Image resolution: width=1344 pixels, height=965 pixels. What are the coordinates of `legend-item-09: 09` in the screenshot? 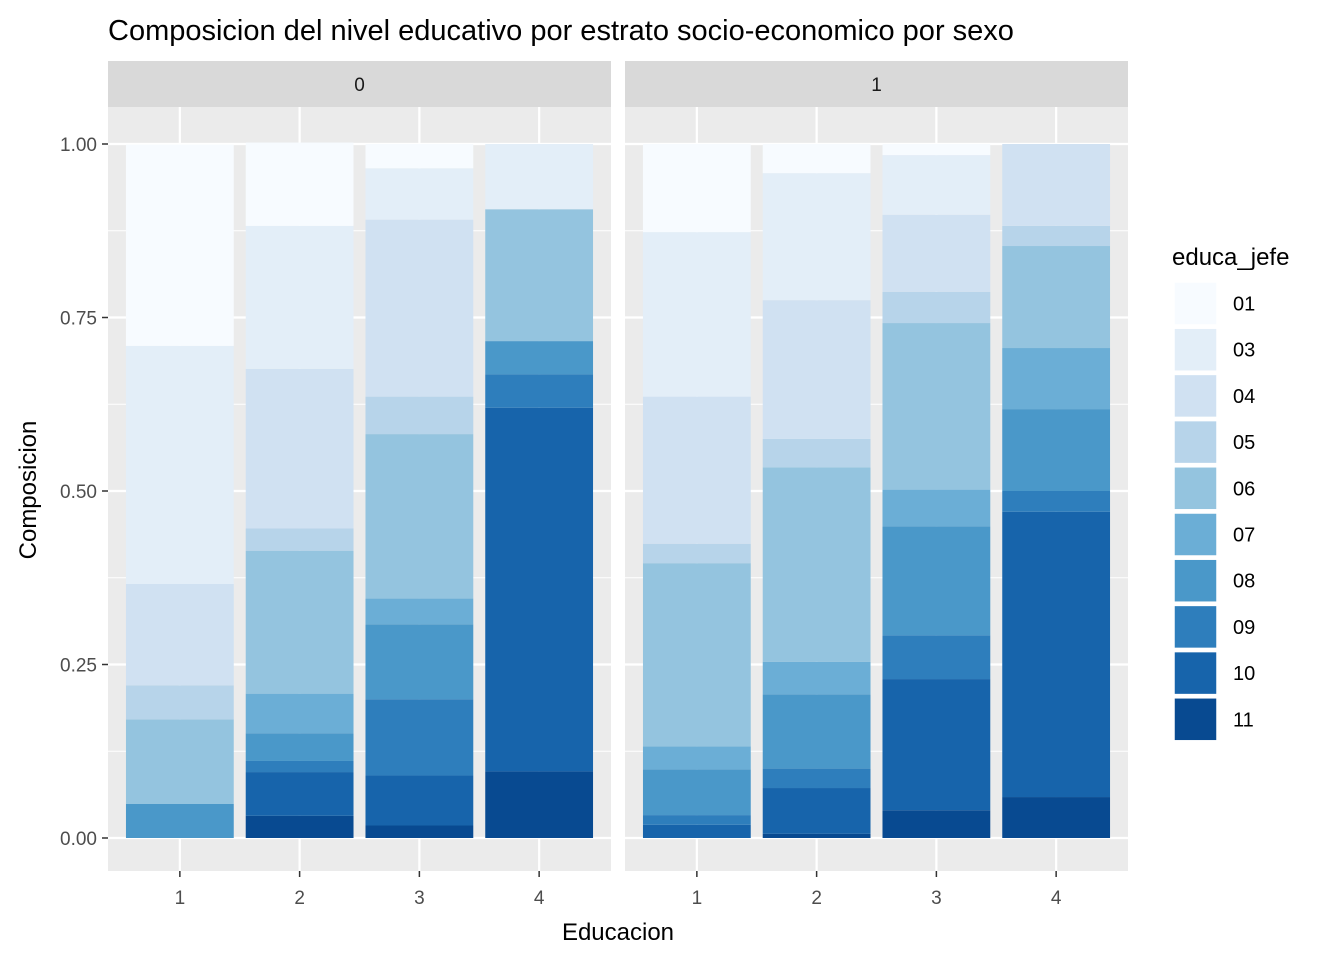 It's located at (1214, 627).